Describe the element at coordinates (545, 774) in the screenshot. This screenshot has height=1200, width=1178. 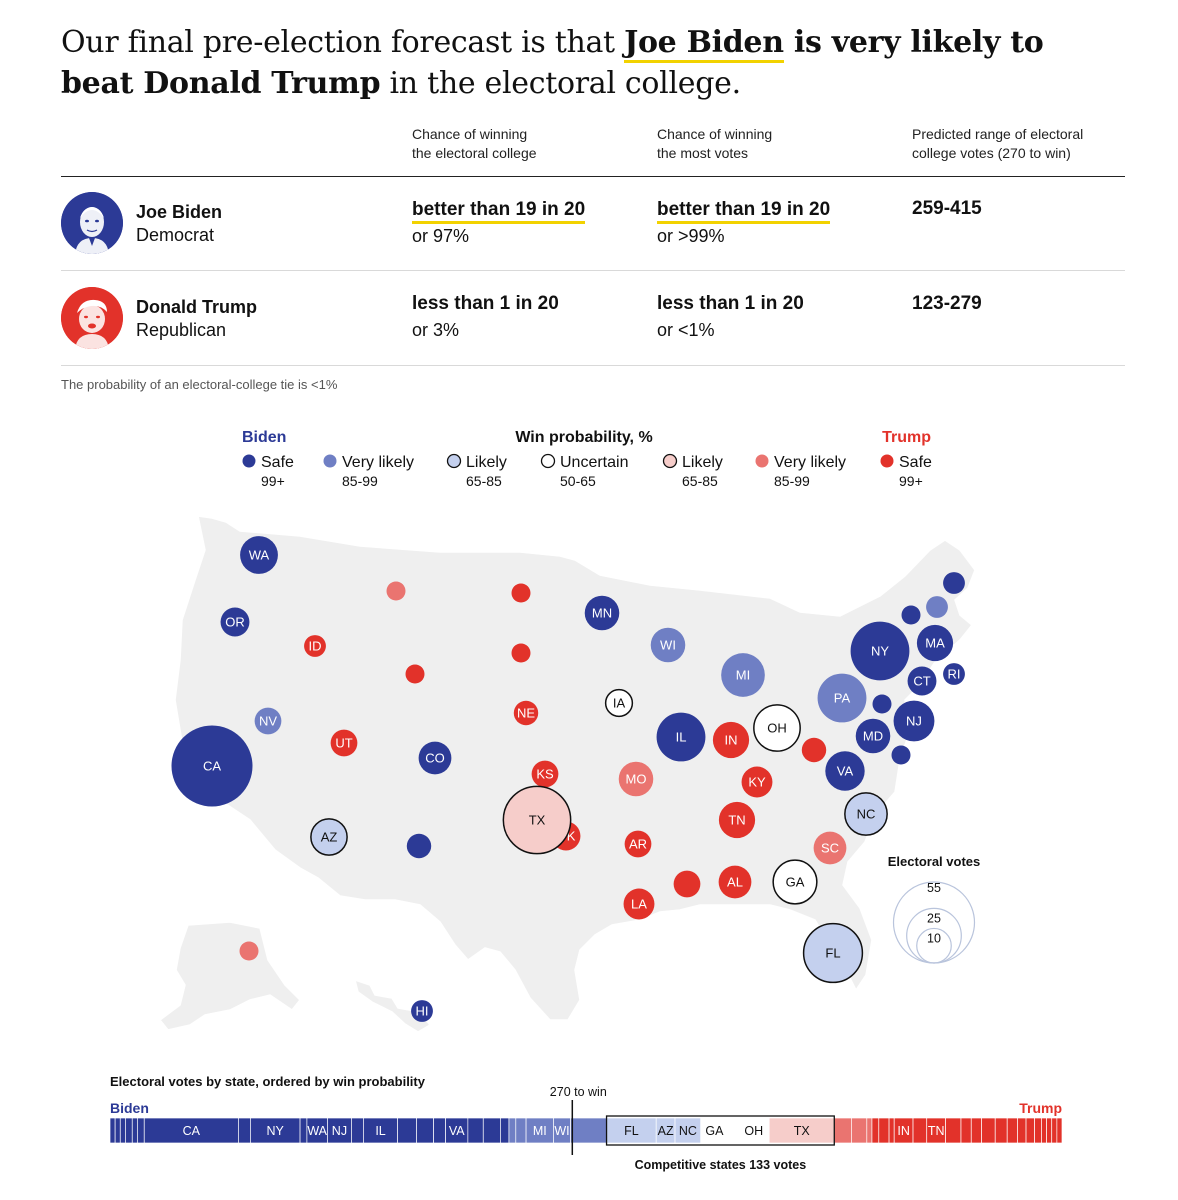
I see `state-bubble-ks` at that location.